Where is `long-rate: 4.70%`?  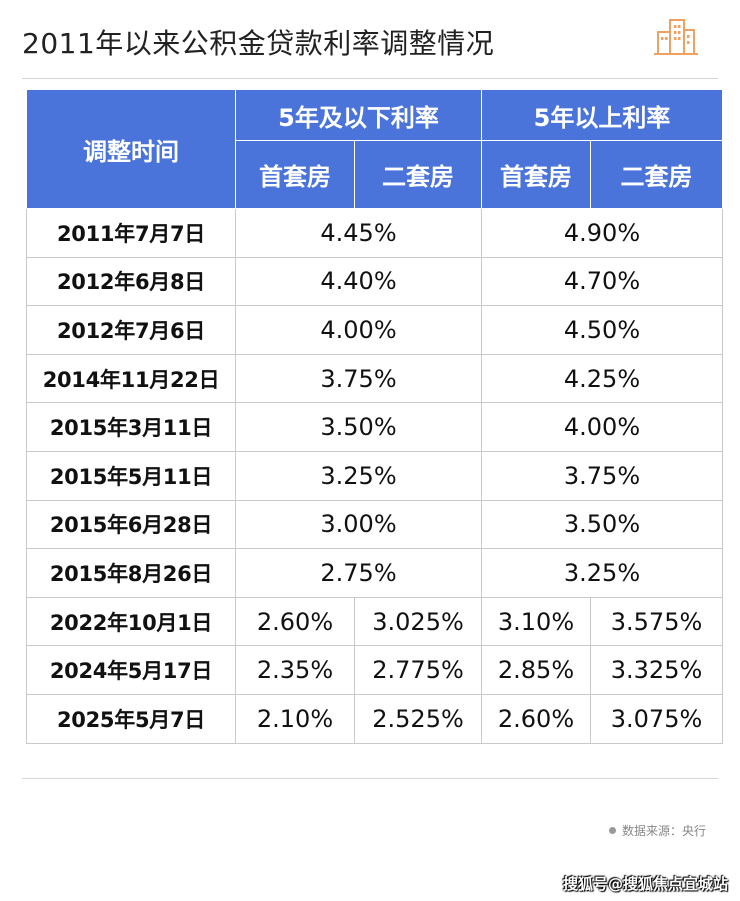 long-rate: 4.70% is located at coordinates (602, 281).